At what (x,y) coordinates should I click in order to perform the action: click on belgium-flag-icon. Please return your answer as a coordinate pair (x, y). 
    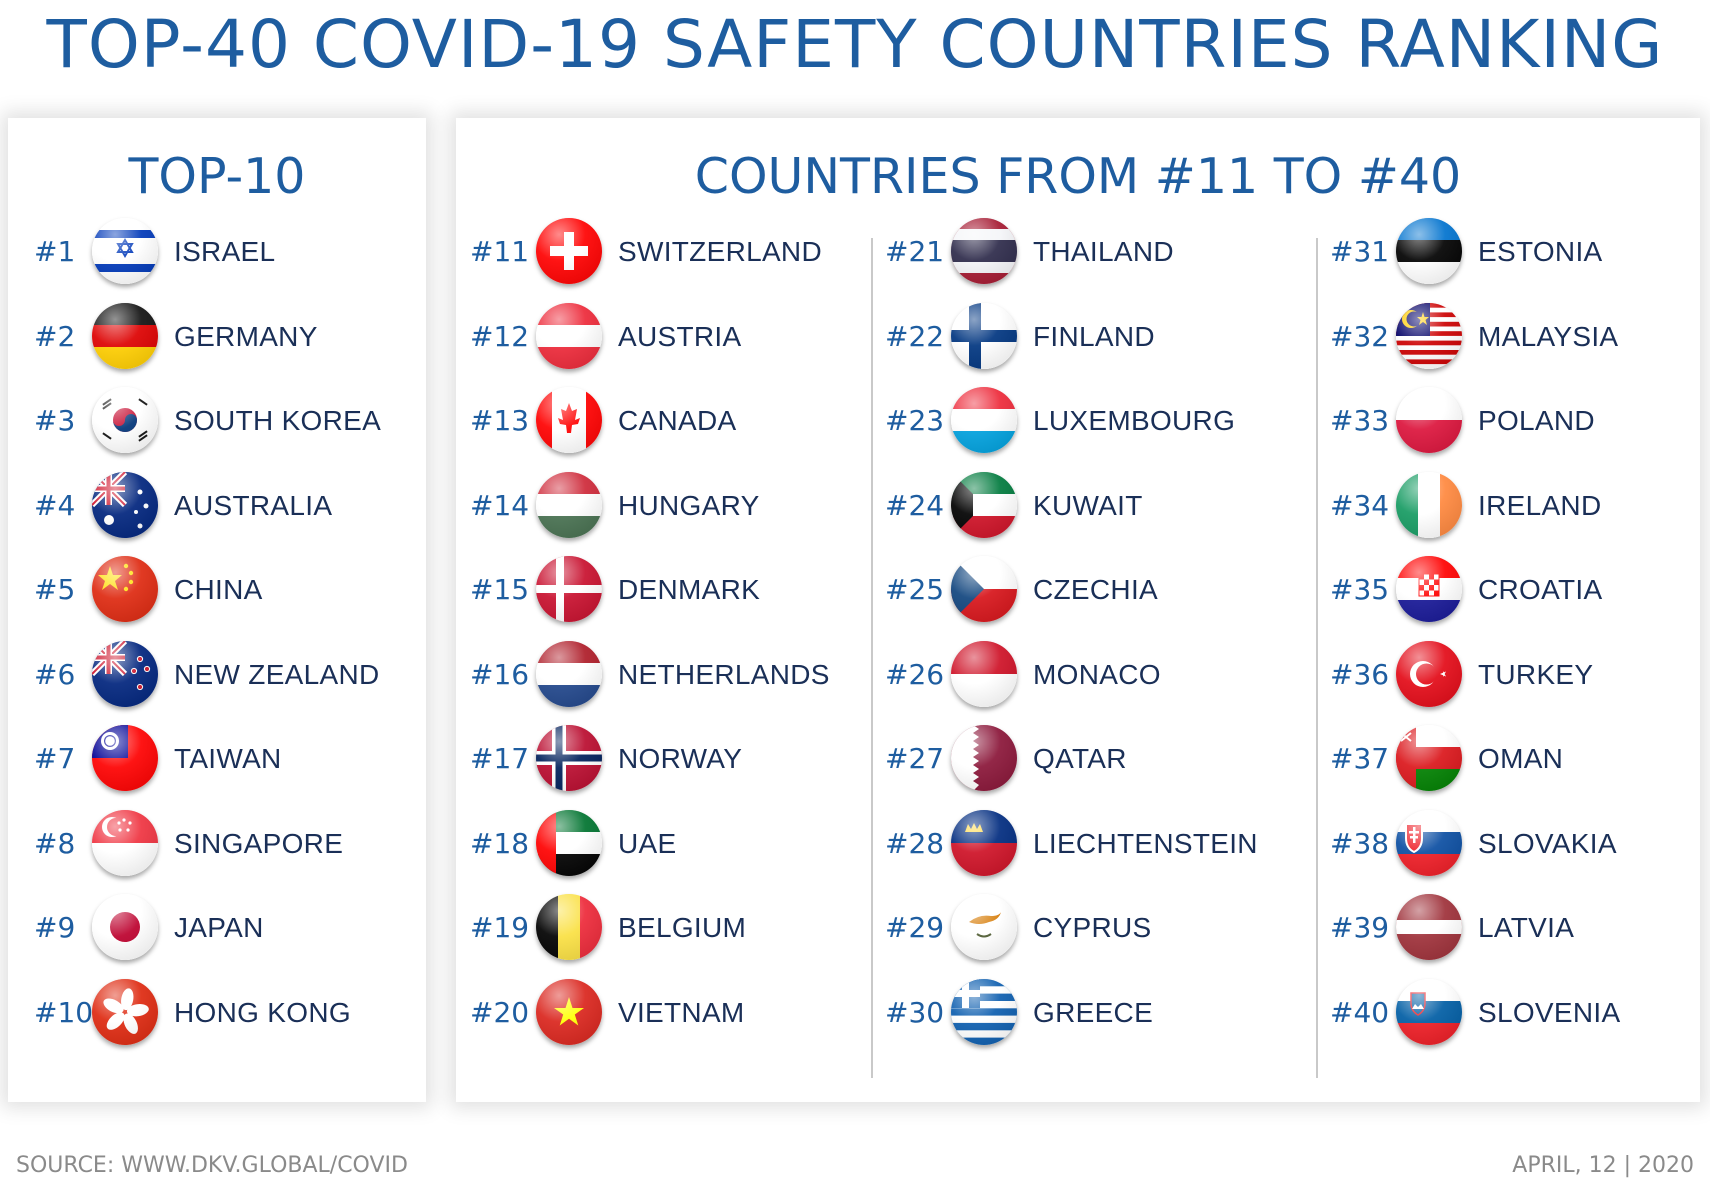
    Looking at the image, I should click on (569, 927).